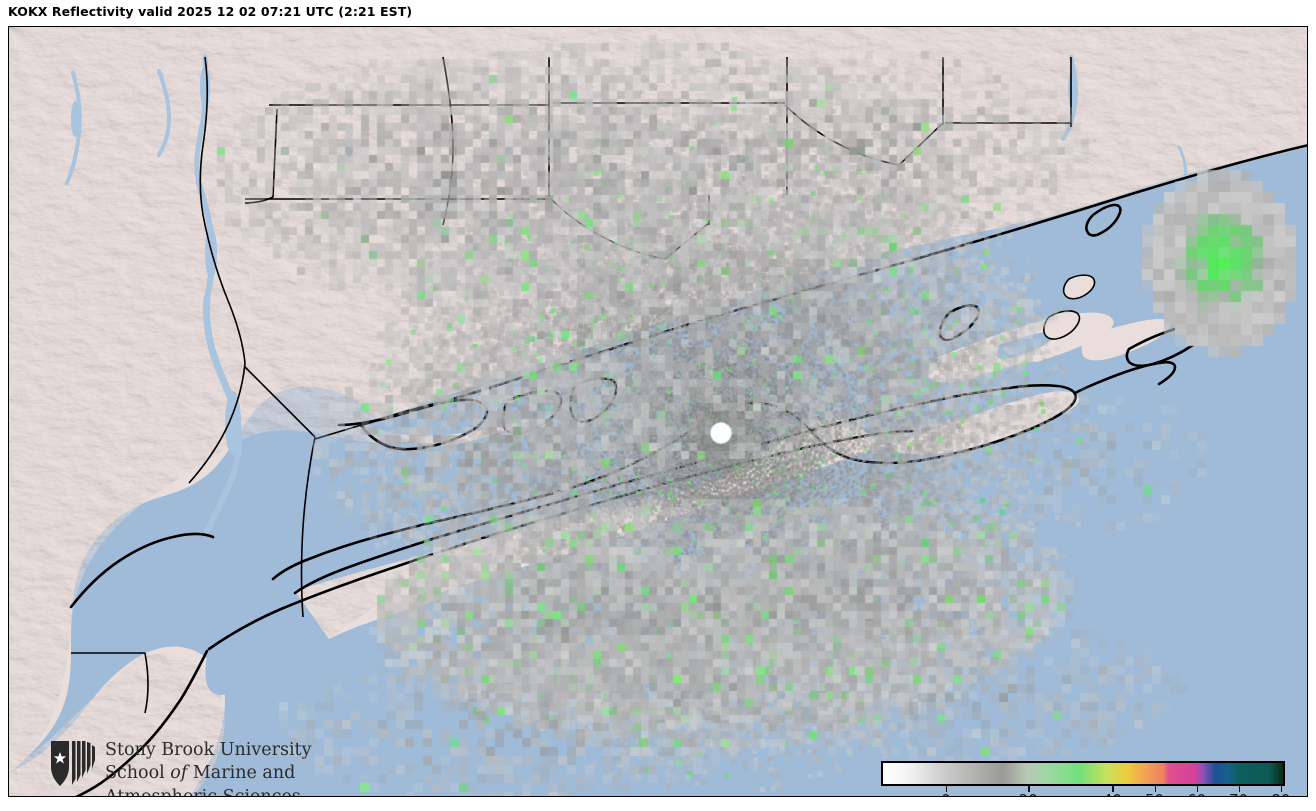 The height and width of the screenshot is (811, 1316). I want to click on colorbar-gradient, so click(1083, 773).